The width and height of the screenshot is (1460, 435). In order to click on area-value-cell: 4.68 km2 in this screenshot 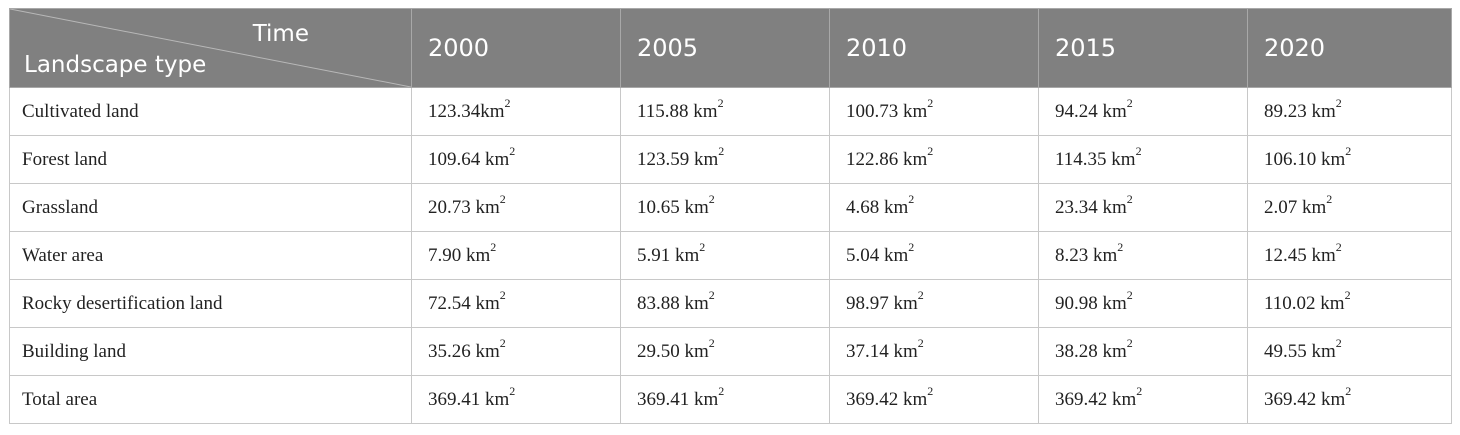, I will do `click(934, 207)`.